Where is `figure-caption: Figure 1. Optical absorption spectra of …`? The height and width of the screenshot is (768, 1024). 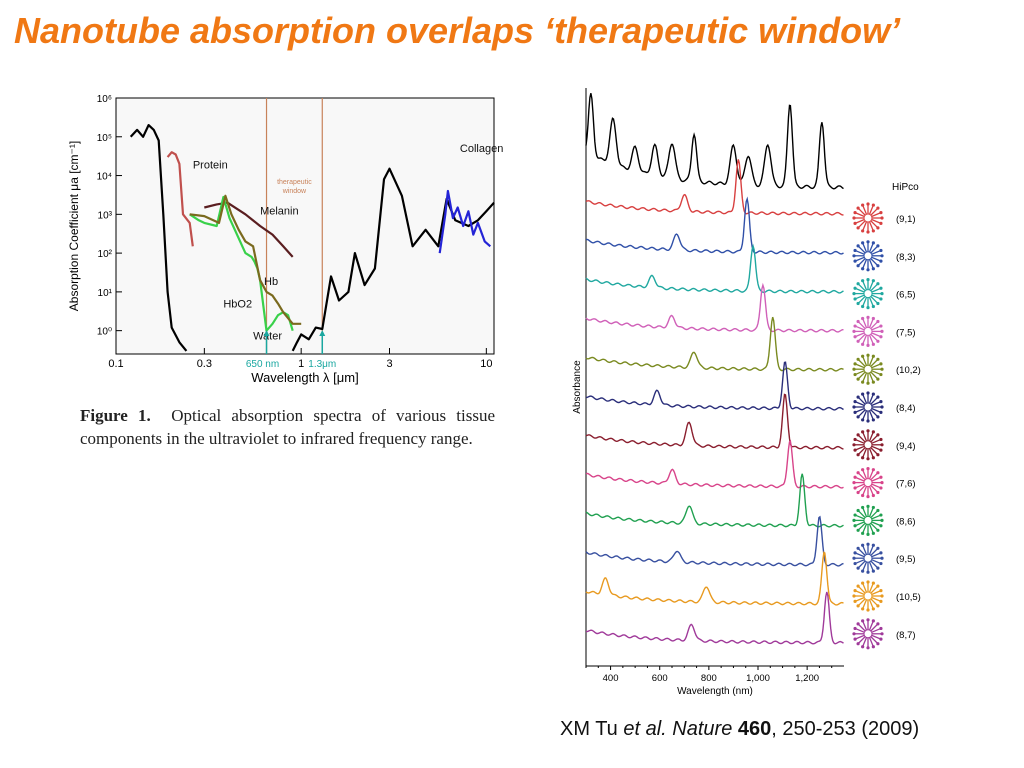 figure-caption: Figure 1. Optical absorption spectra of … is located at coordinates (287, 427).